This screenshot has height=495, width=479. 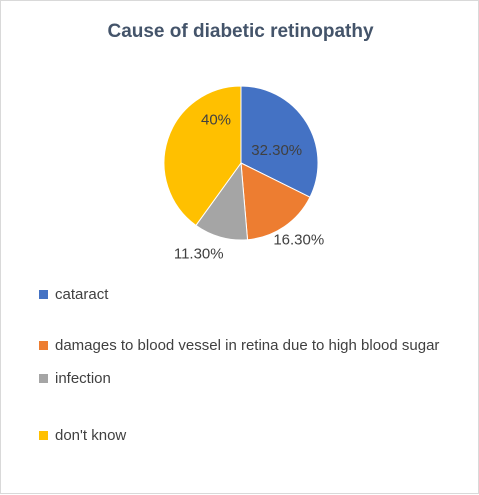 What do you see at coordinates (199, 254) in the screenshot?
I see `data-label-infection: 11.30%` at bounding box center [199, 254].